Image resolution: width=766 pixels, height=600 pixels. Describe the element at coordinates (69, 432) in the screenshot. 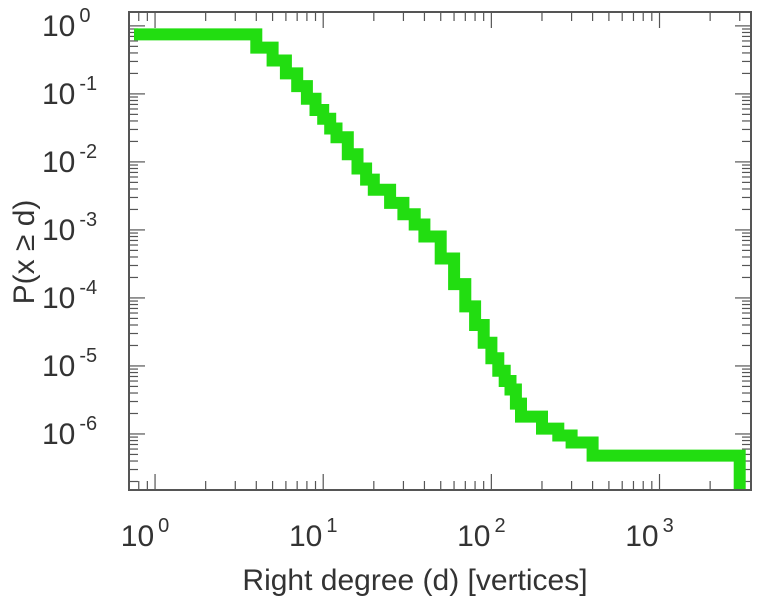

I see `y-tick-label: 10 -6` at that location.